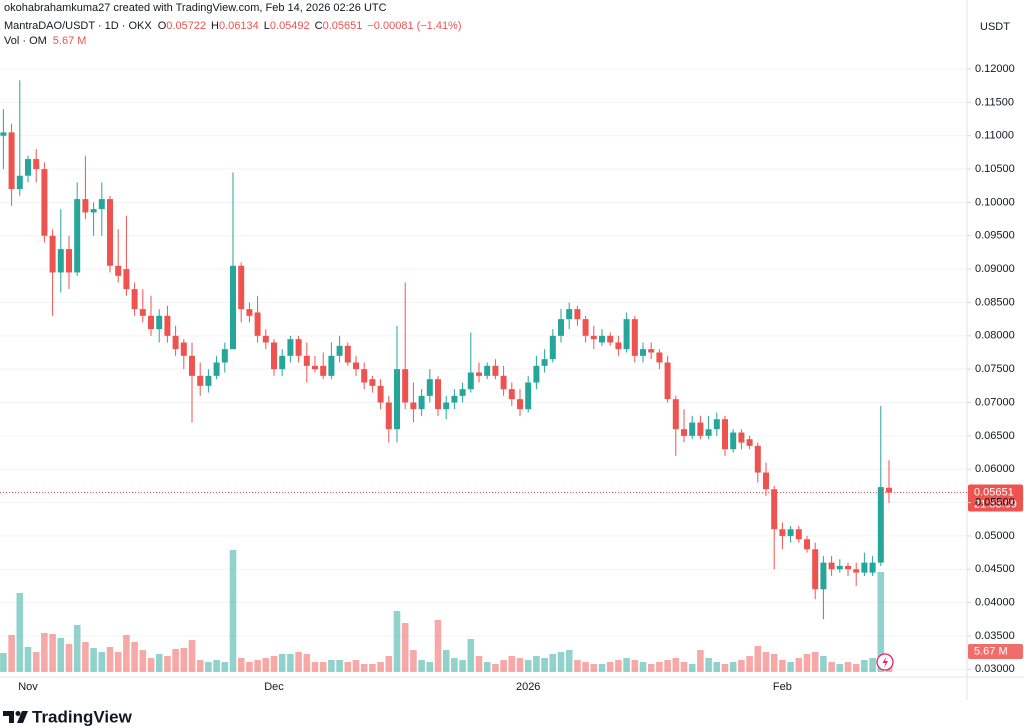 This screenshot has height=728, width=1024. I want to click on x-tick-label: 2026, so click(528, 687).